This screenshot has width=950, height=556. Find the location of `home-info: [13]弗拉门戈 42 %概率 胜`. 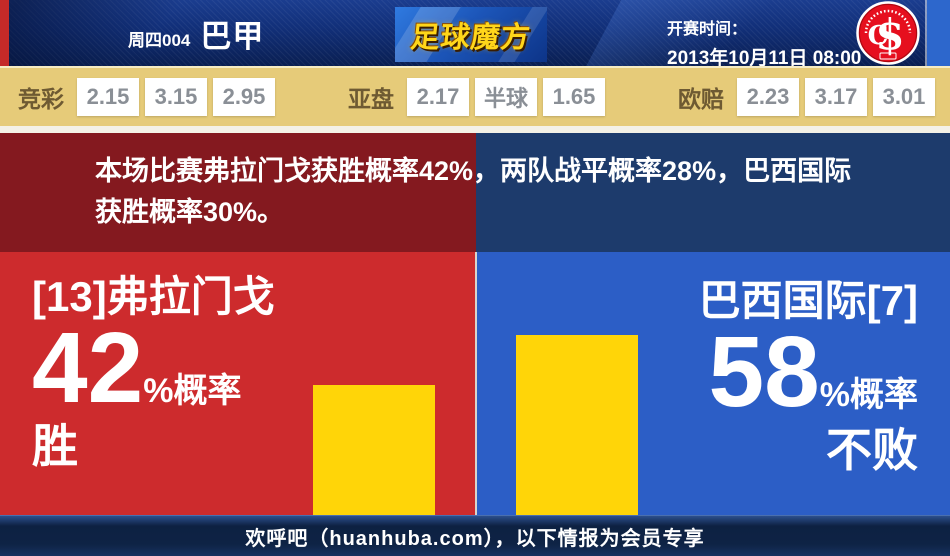

home-info: [13]弗拉门戈 42 %概率 胜 is located at coordinates (153, 373).